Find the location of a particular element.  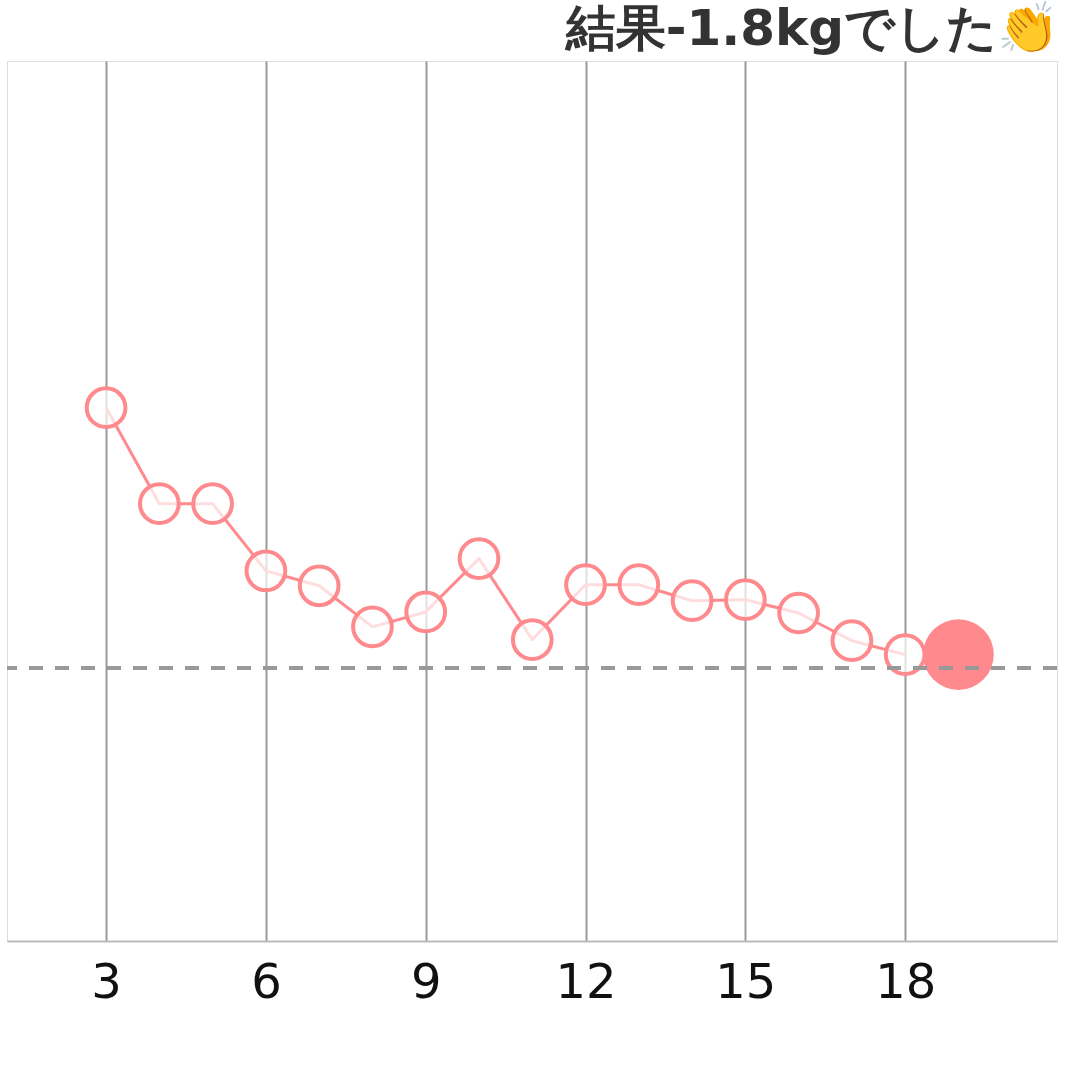

x-tick-label: 6 is located at coordinates (266, 980).